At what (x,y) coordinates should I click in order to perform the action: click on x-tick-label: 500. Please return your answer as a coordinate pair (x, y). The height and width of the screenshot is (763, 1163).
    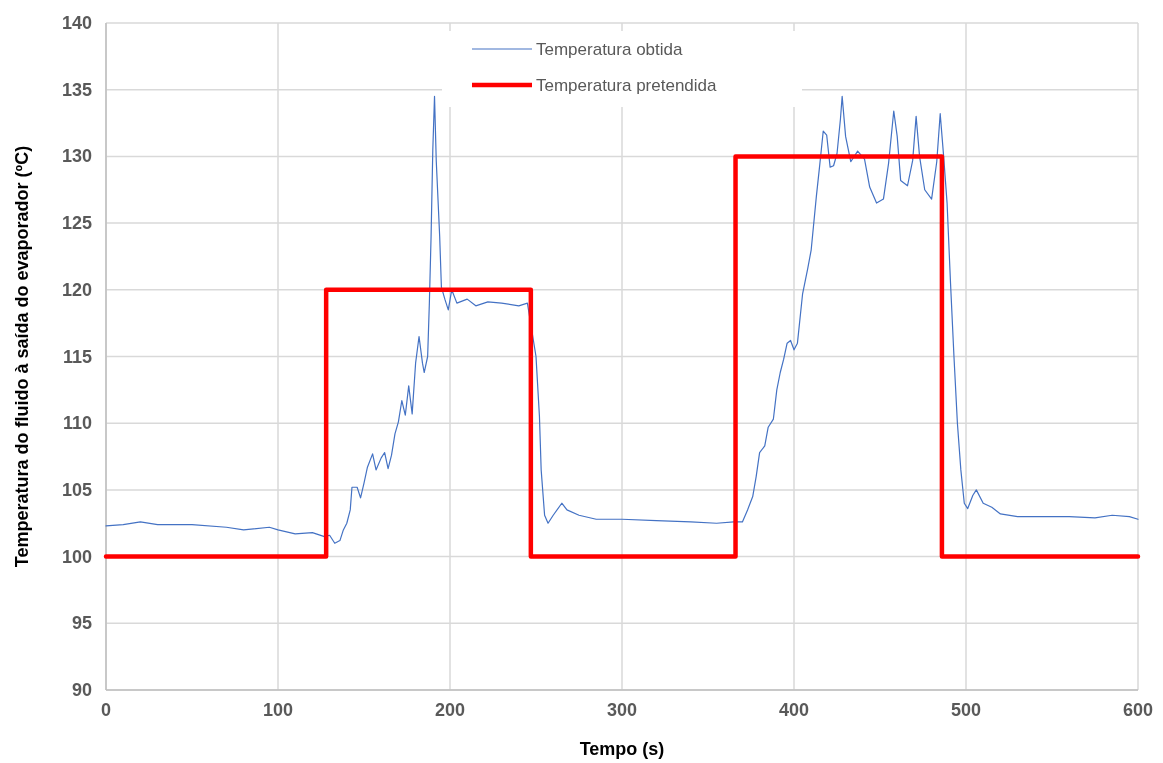
    Looking at the image, I should click on (966, 710).